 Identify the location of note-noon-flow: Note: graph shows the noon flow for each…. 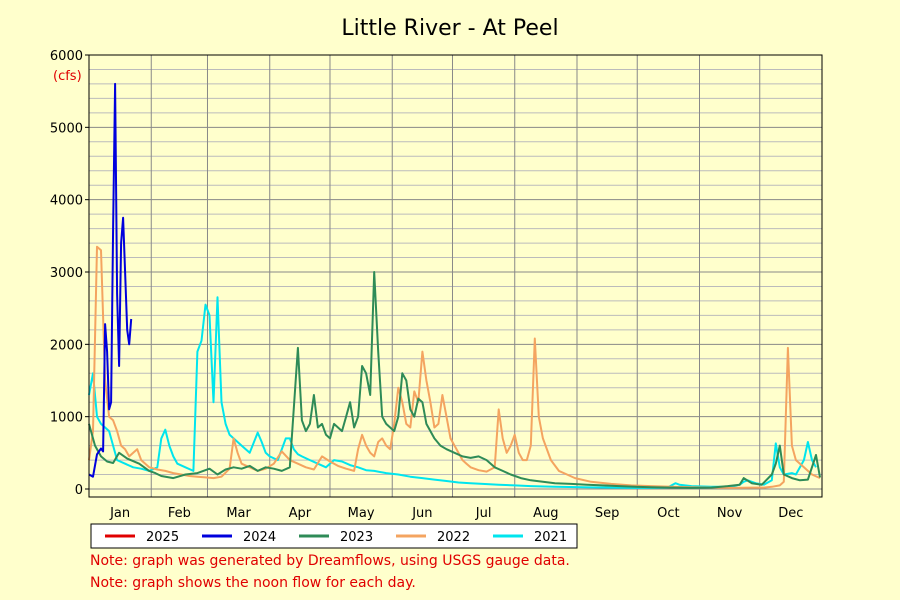
(253, 583).